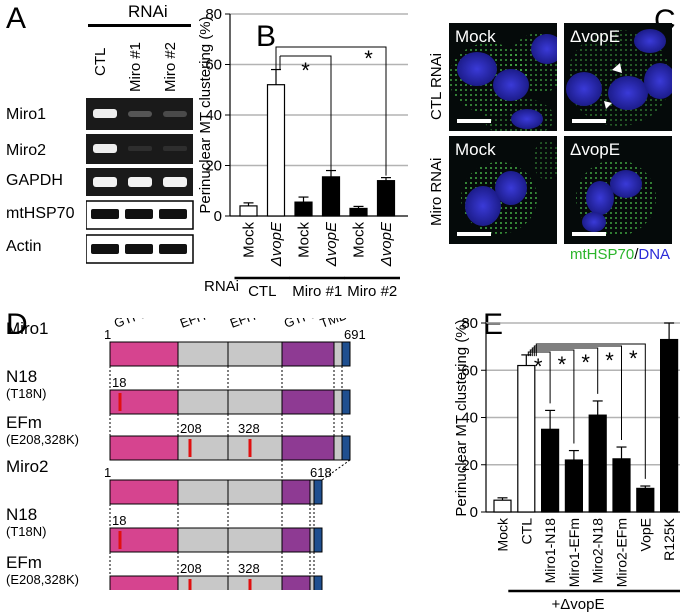 The height and width of the screenshot is (612, 681). I want to click on stain-sep: /, so click(636, 254).